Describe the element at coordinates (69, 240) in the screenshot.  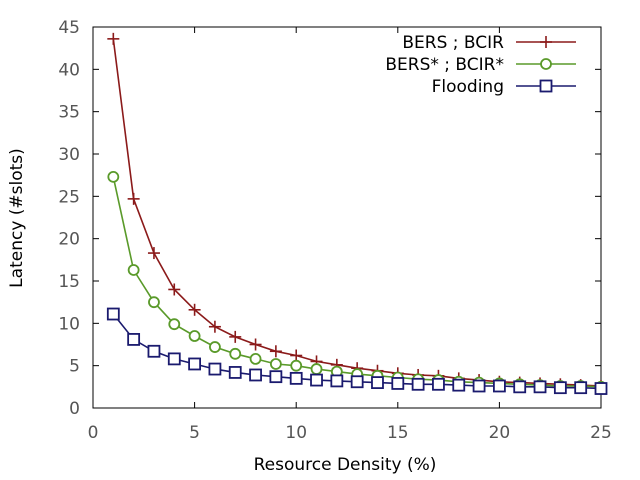
I see `y-tick-label: 20` at that location.